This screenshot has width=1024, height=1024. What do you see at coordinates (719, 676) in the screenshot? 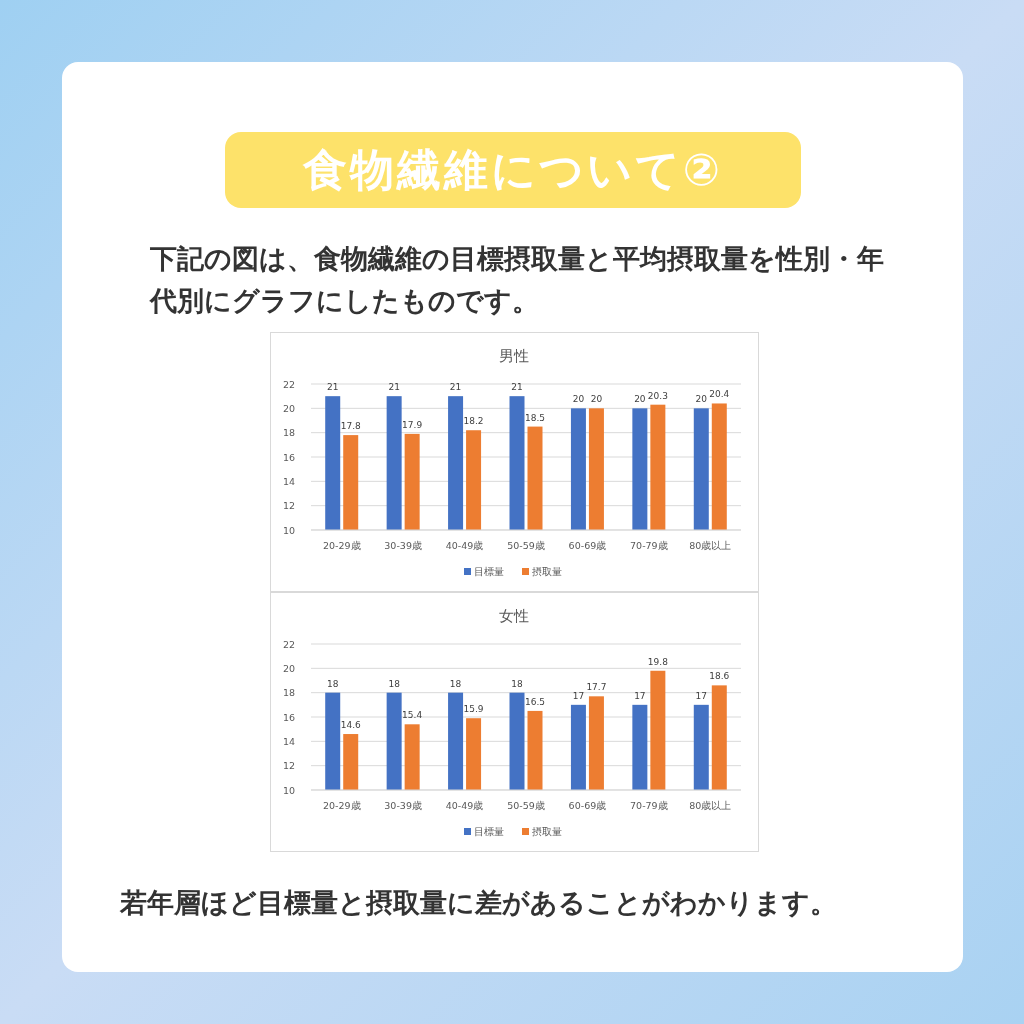
I see `data-label: 18.6` at bounding box center [719, 676].